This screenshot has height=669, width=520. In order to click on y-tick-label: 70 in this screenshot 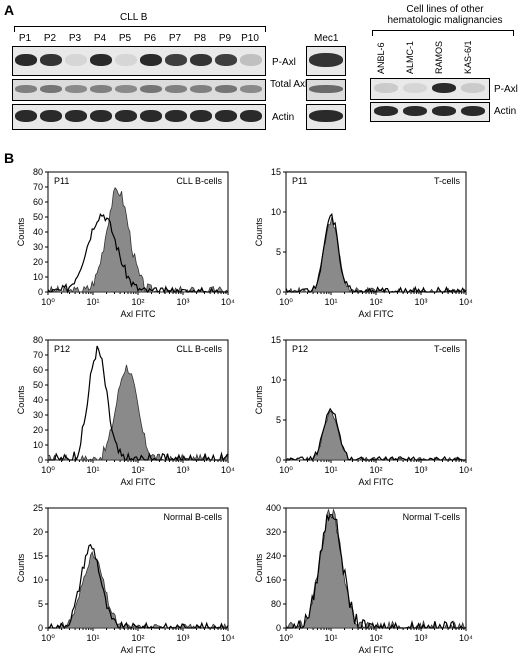, I will do `click(38, 187)`.